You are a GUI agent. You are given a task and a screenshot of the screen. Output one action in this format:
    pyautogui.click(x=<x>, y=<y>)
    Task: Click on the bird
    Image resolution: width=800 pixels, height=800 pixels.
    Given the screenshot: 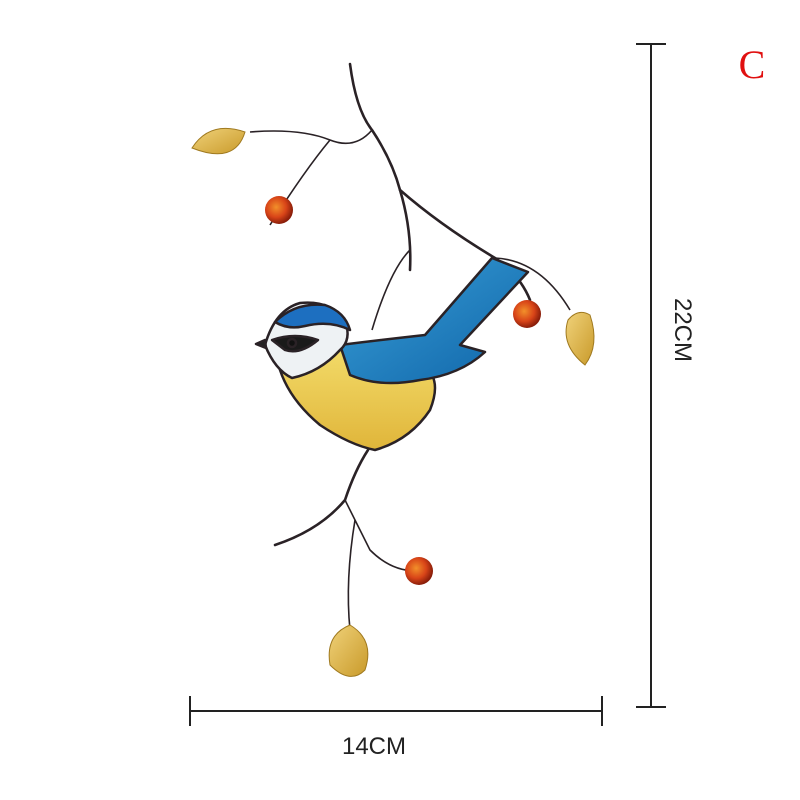 What is the action you would take?
    pyautogui.click(x=392, y=354)
    